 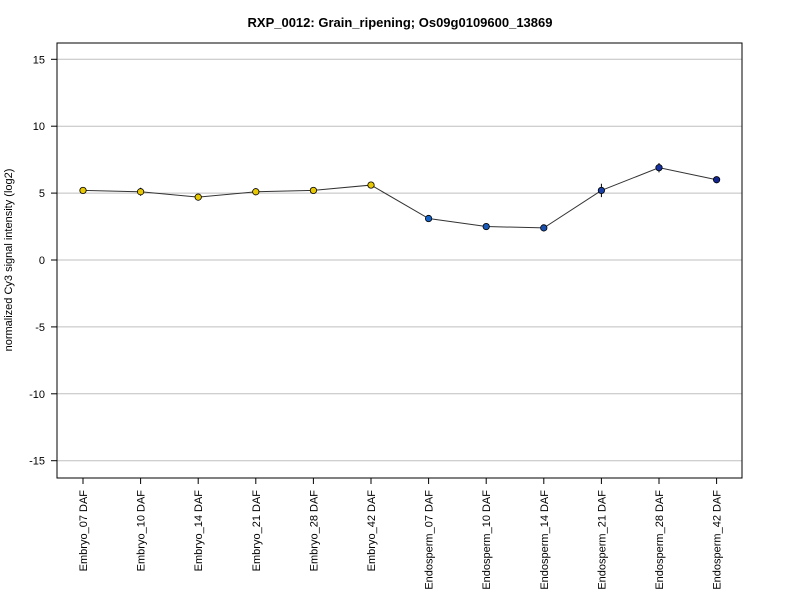 I want to click on y-tick-label: -15, so click(x=37, y=462).